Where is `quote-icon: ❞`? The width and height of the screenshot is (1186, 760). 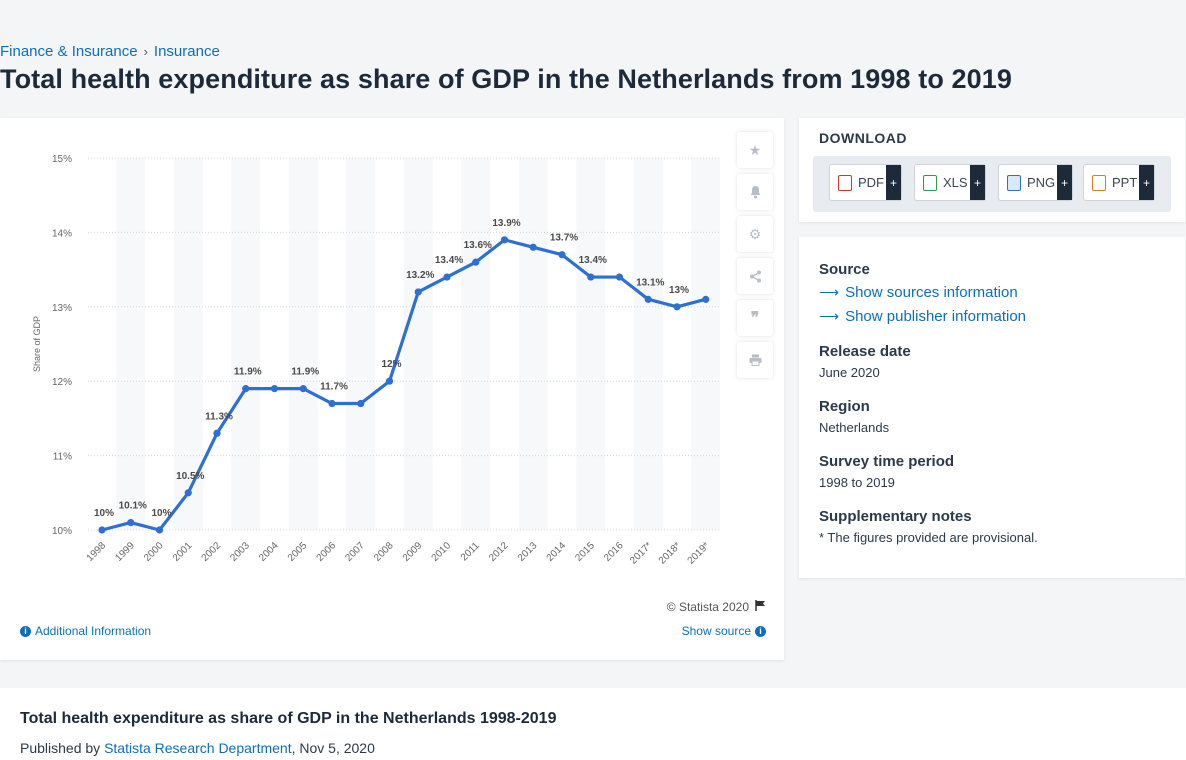
quote-icon: ❞ is located at coordinates (755, 318).